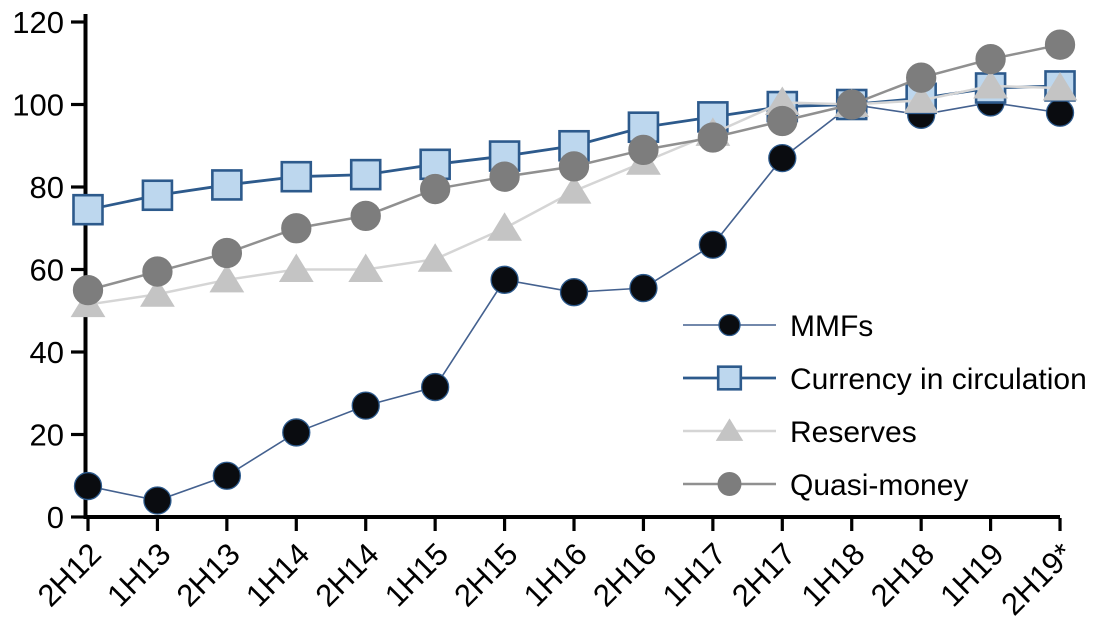 The image size is (1119, 640). What do you see at coordinates (555, 574) in the screenshot?
I see `x-axis-tick-label: 1H16` at bounding box center [555, 574].